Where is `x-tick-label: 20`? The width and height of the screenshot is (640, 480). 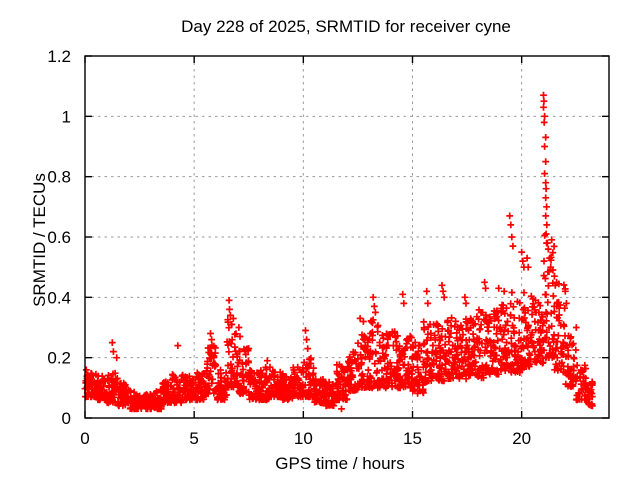 x-tick-label: 20 is located at coordinates (521, 438).